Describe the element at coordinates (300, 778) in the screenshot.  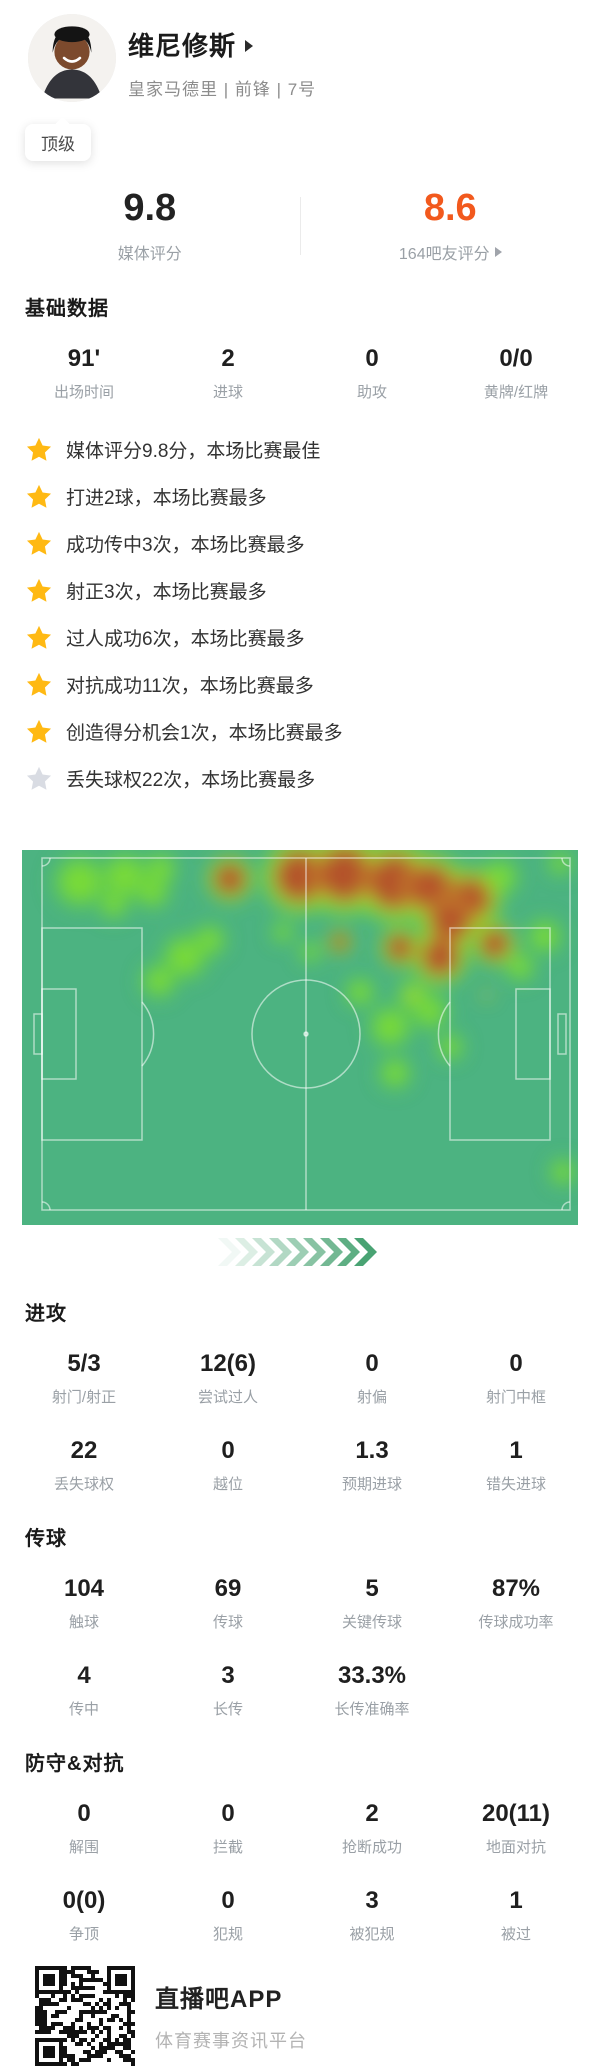
I see `highlight-item: 丢失球权22次，本场比赛最多` at that location.